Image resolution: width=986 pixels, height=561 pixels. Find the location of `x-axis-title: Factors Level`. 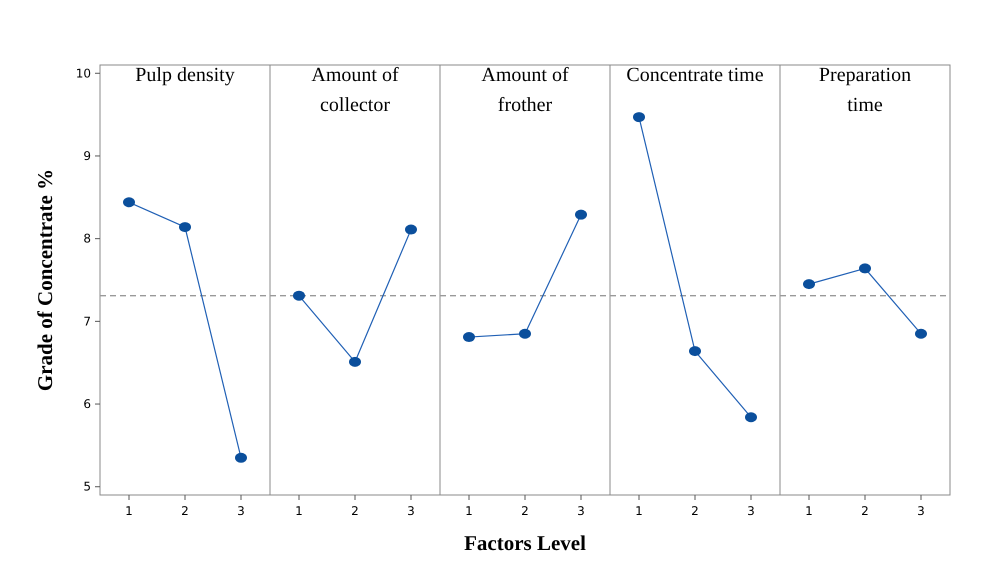

x-axis-title: Factors Level is located at coordinates (525, 543).